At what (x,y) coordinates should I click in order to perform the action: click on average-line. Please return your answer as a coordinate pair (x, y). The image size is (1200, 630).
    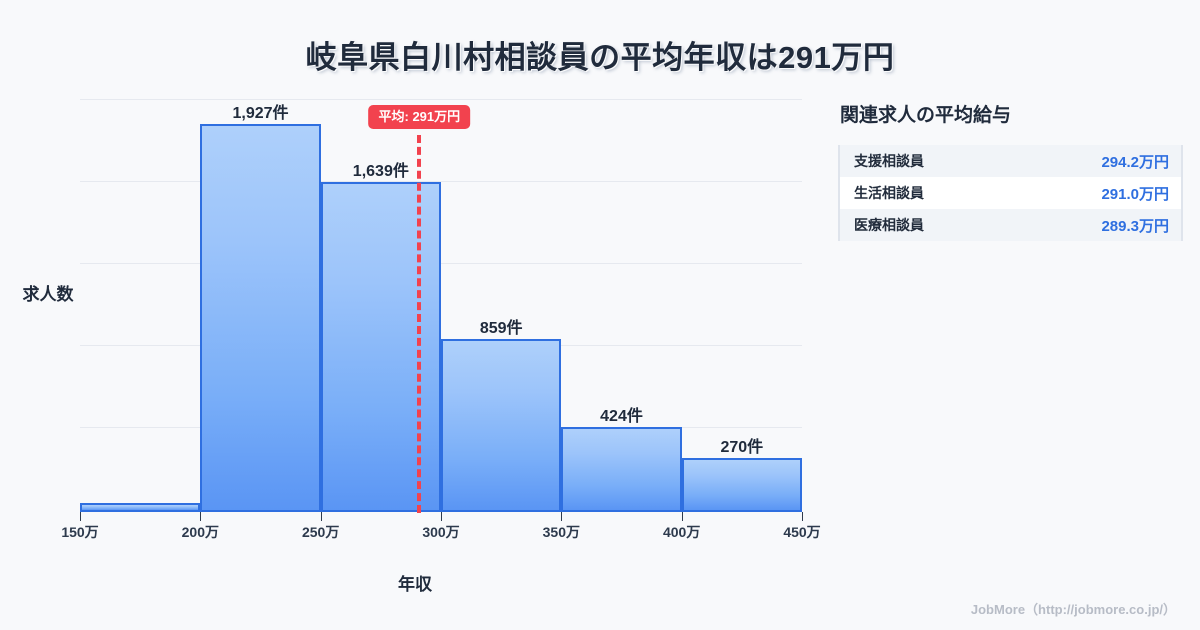
    Looking at the image, I should click on (419, 324).